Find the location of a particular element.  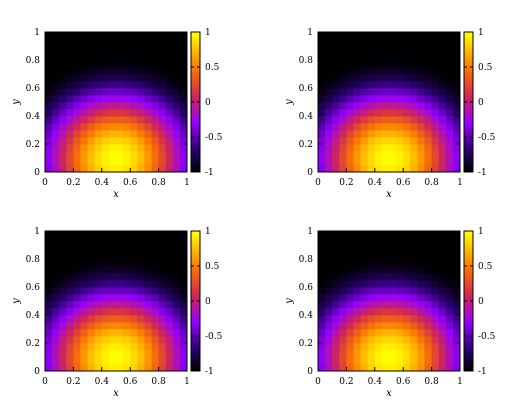

x-axis-label: x is located at coordinates (116, 194).